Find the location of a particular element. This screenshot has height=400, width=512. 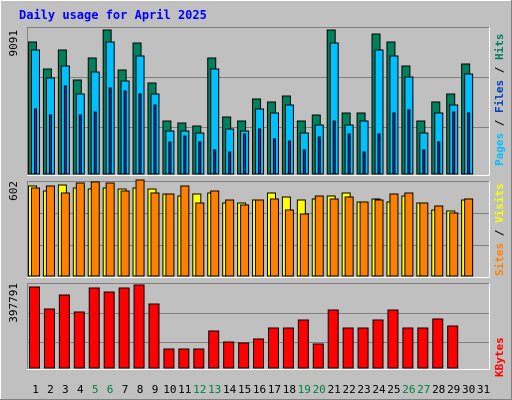

day-label: 28 is located at coordinates (438, 389).